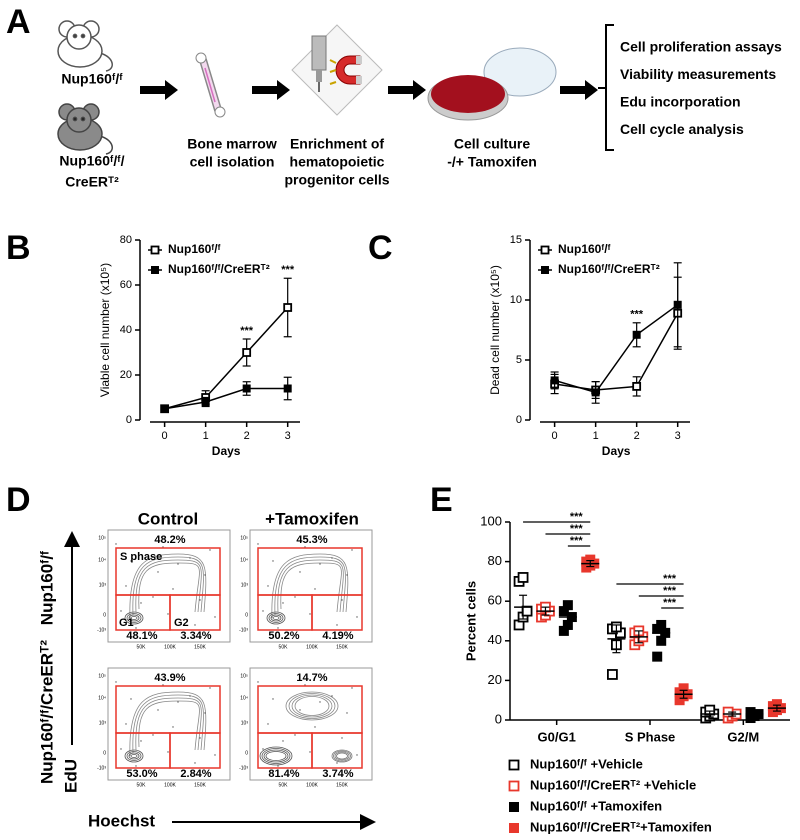 The height and width of the screenshot is (840, 800). I want to click on panel-label: D, so click(18, 500).